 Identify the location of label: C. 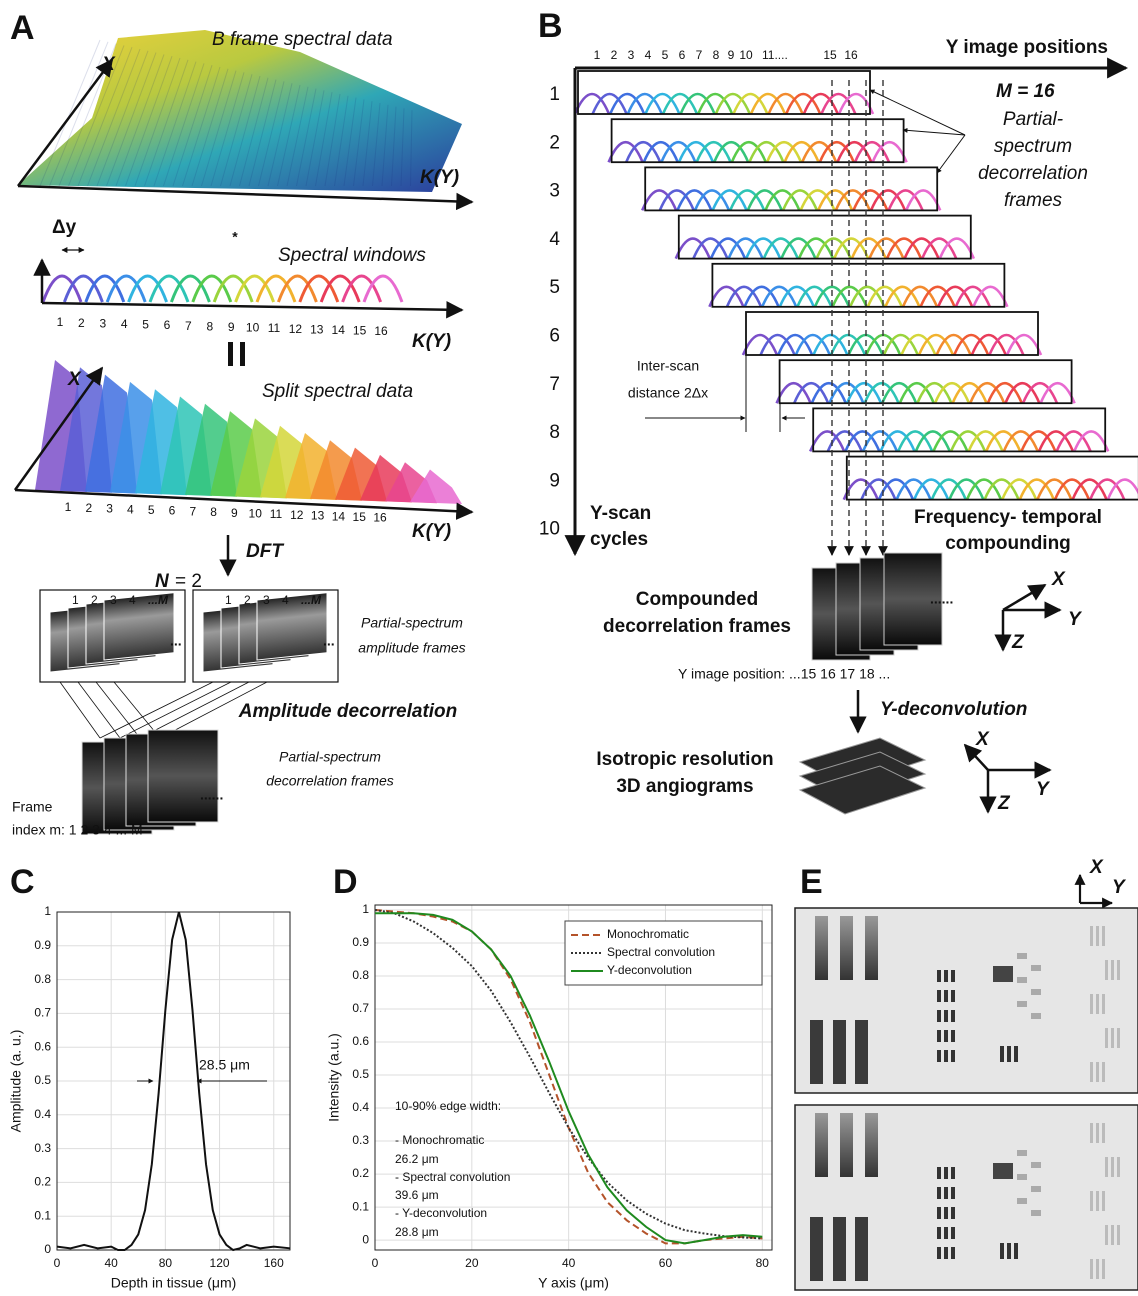
(22, 882).